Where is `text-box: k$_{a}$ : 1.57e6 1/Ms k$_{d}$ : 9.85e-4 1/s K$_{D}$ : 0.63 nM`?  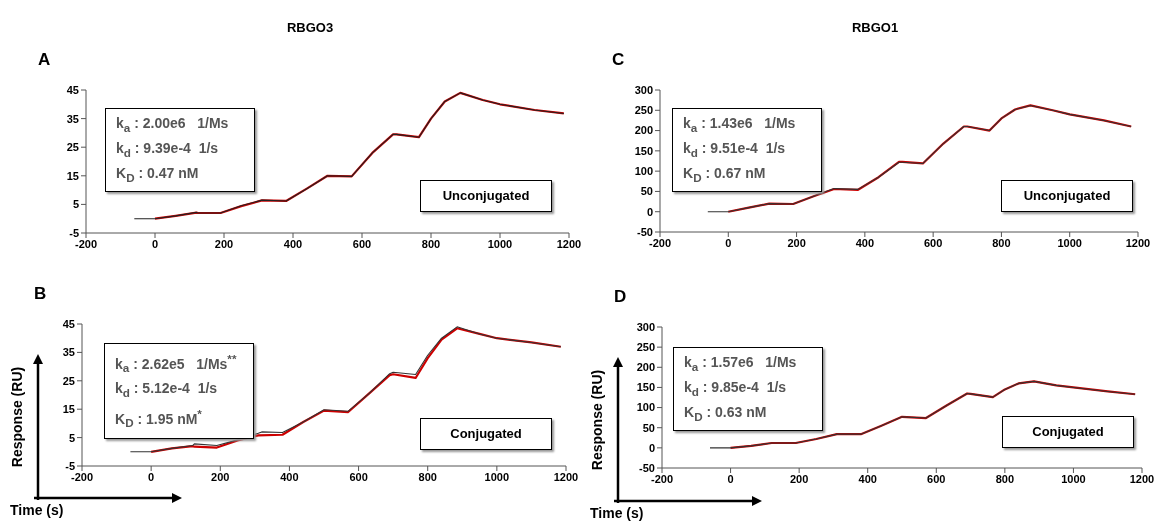 text-box: k$_{a}$ : 1.57e6 1/Ms k$_{d}$ : 9.85e-4 1/s K$_{D}$ : 0.63 nM is located at coordinates (748, 389).